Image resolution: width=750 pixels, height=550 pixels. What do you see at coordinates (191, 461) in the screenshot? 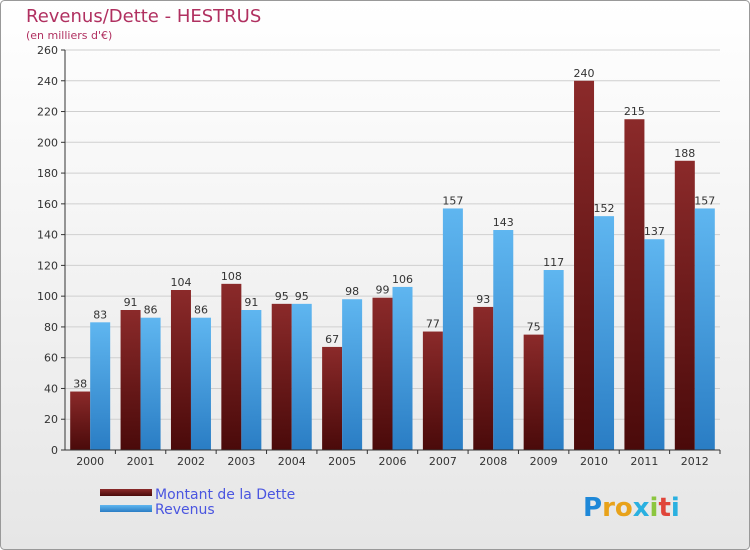
I see `x-tick-label: 2002` at bounding box center [191, 461].